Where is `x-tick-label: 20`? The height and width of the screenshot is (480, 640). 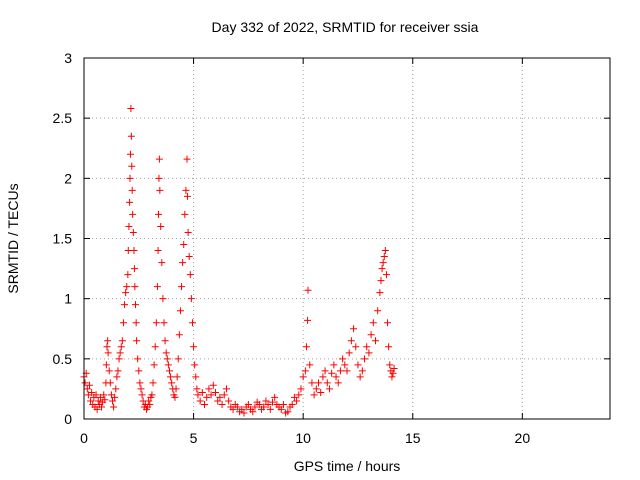 x-tick-label: 20 is located at coordinates (523, 438).